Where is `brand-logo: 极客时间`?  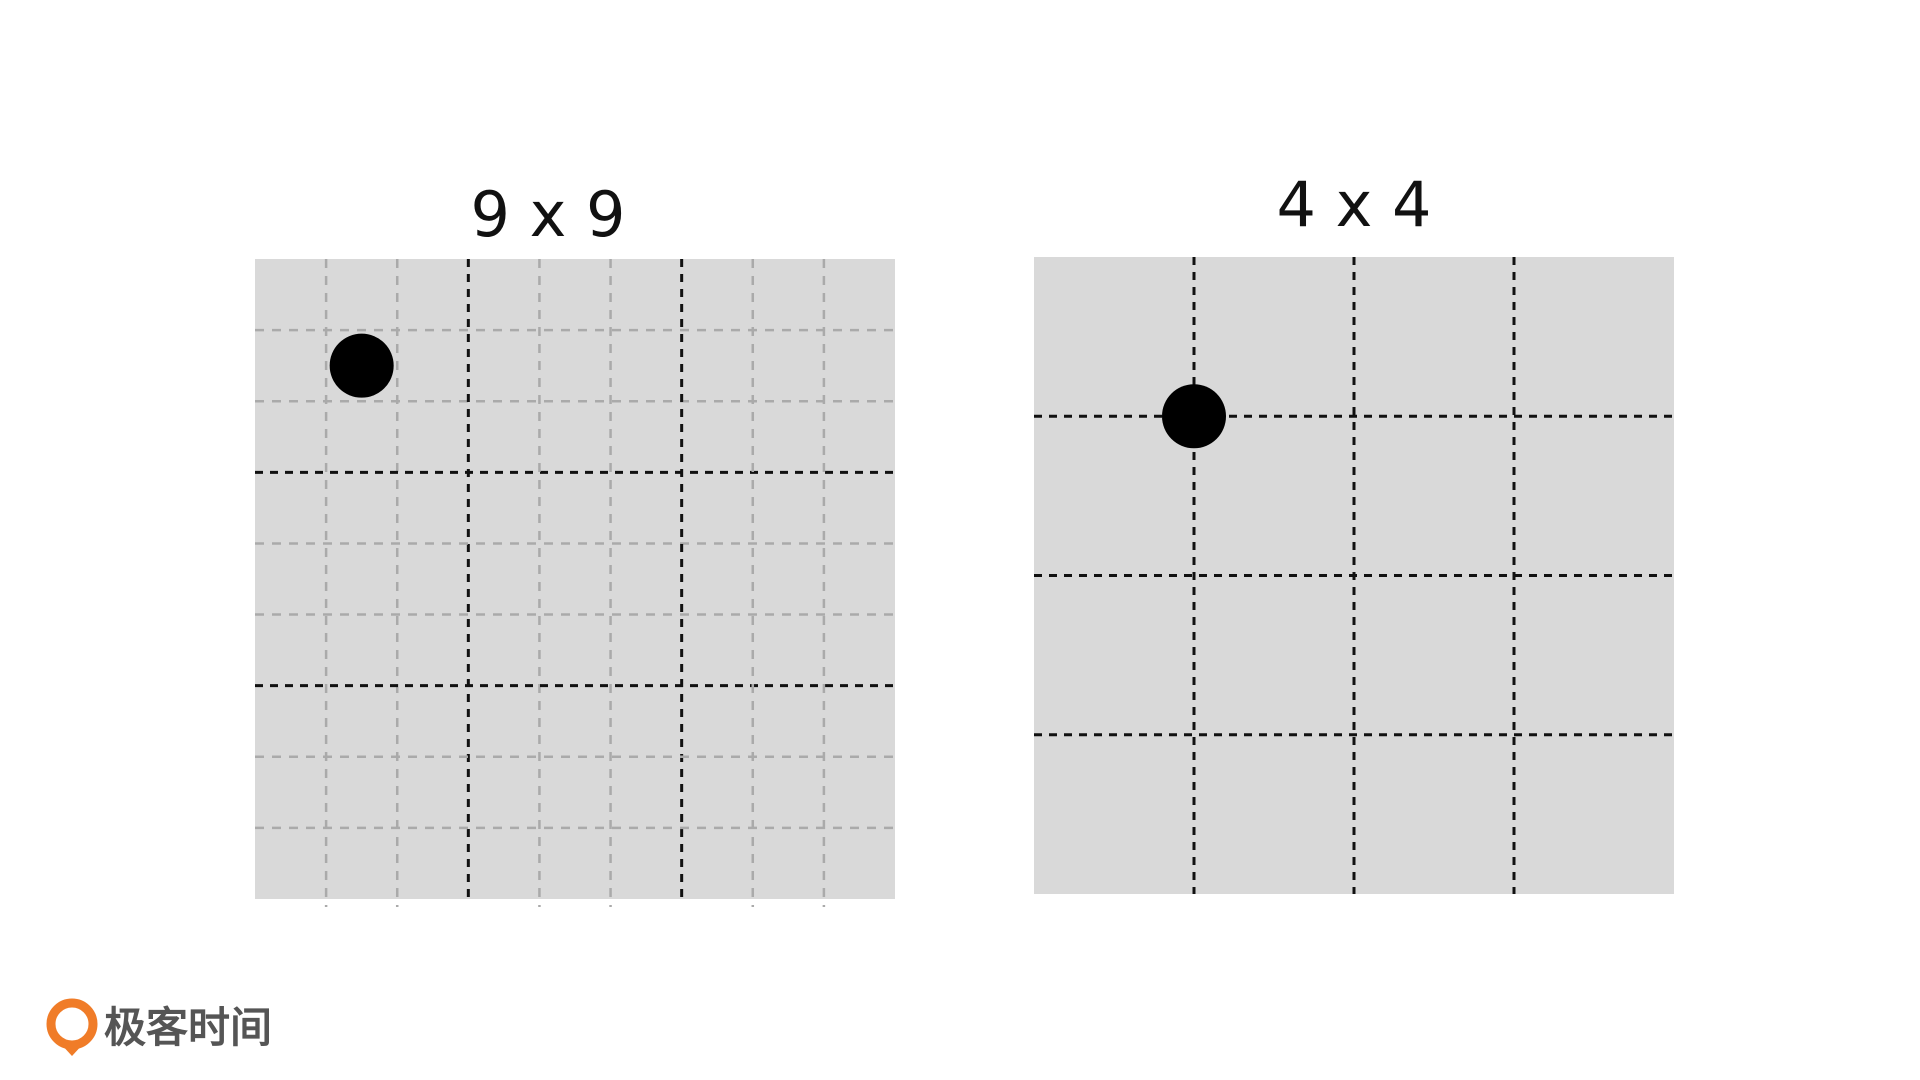
brand-logo: 极客时间 is located at coordinates (159, 1027).